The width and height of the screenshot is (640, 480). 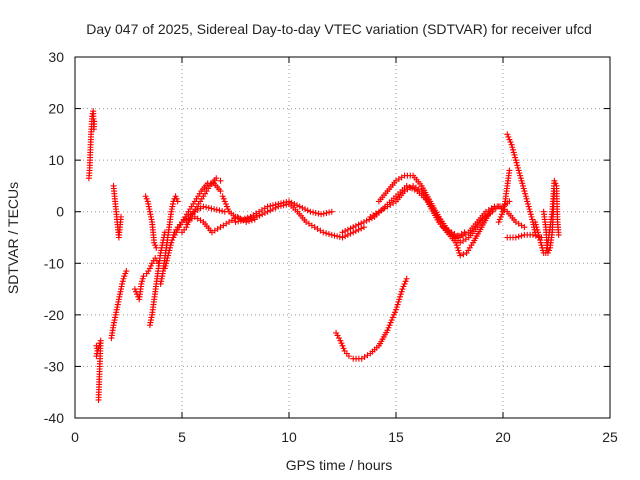 What do you see at coordinates (117, 211) in the screenshot?
I see `series-seg-mid-a` at bounding box center [117, 211].